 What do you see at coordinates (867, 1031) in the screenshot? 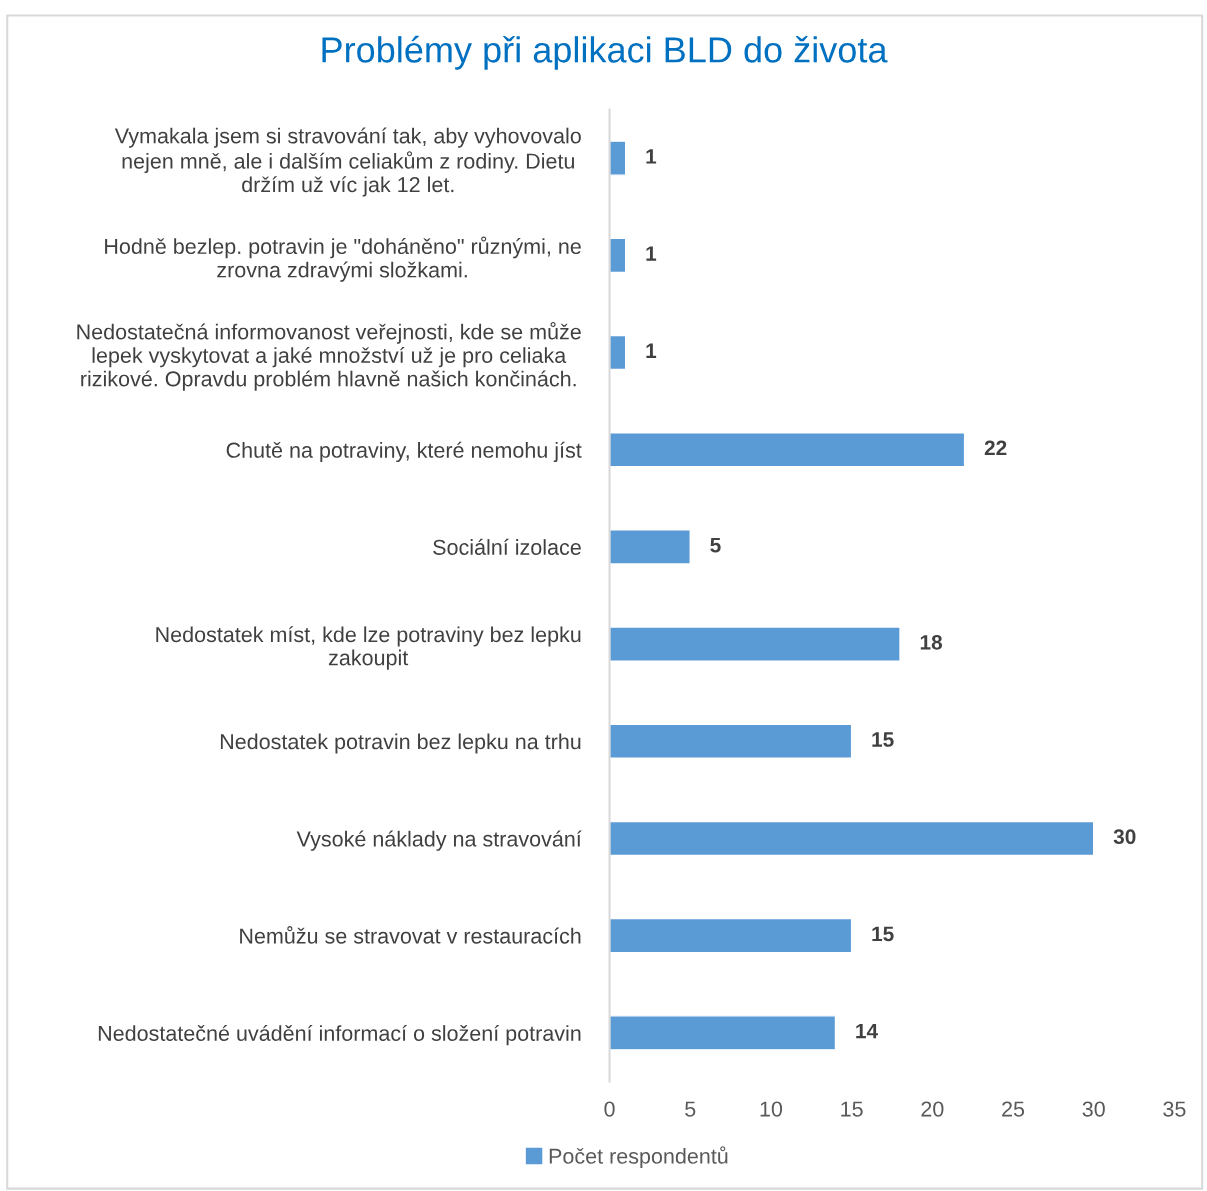
I see `data-label: 14` at bounding box center [867, 1031].